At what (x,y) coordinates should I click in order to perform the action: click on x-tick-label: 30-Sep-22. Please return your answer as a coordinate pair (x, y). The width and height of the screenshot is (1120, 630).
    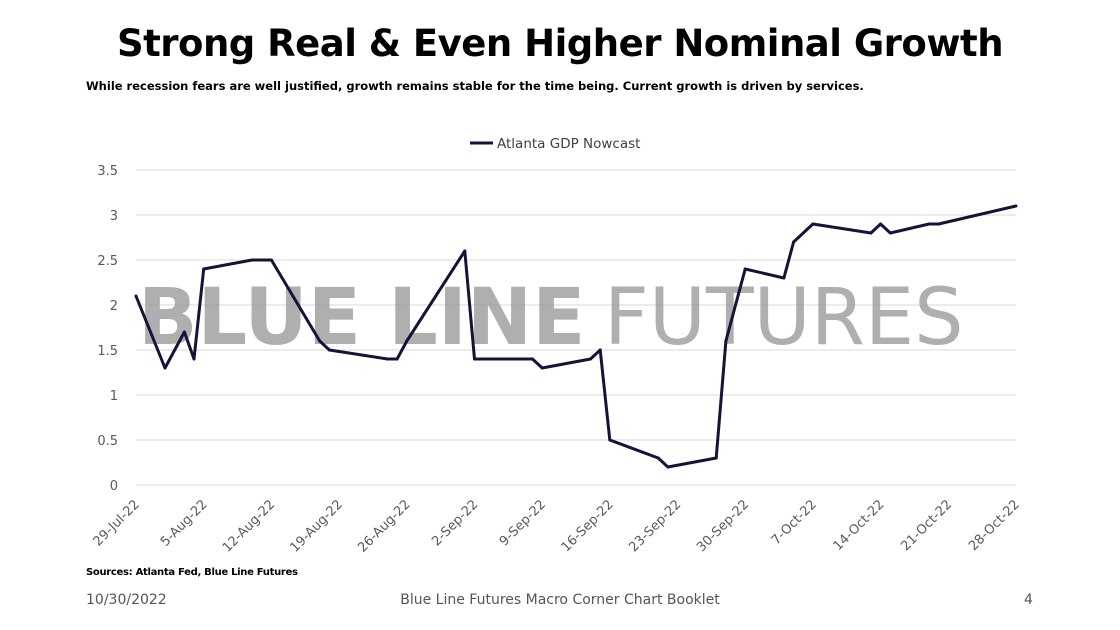
    Looking at the image, I should click on (723, 526).